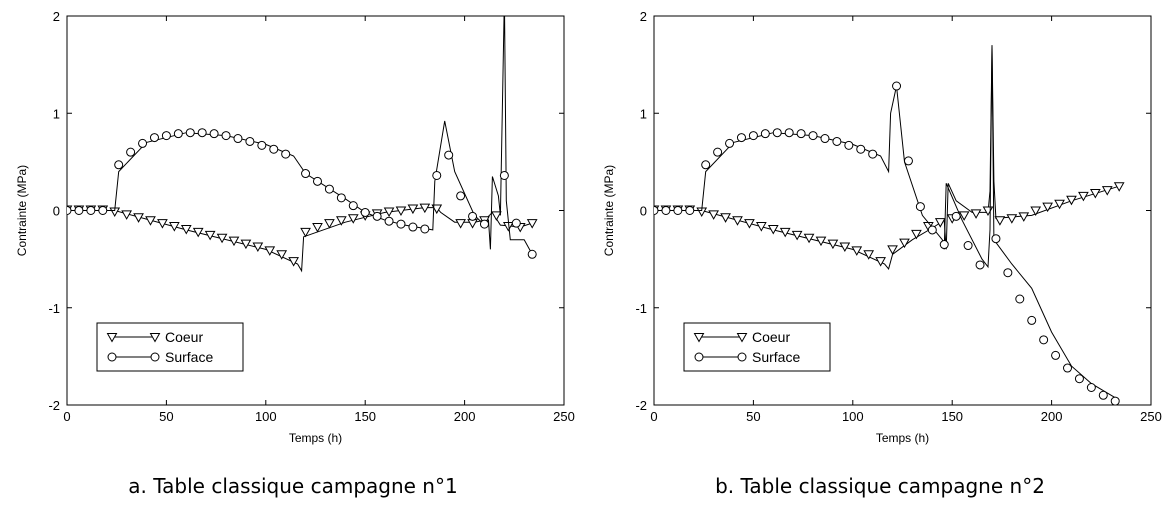 Image resolution: width=1173 pixels, height=512 pixels. I want to click on chart-b-x-tick-label-0: 0, so click(653, 416).